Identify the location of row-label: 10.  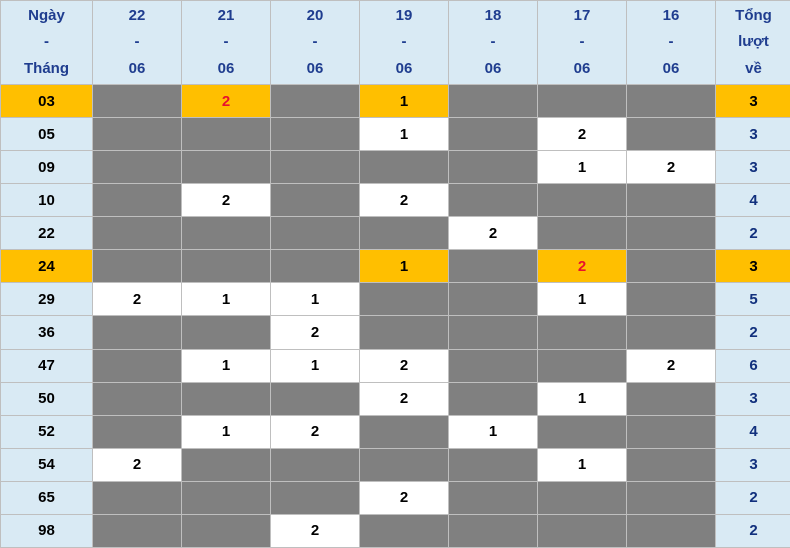
(46, 200).